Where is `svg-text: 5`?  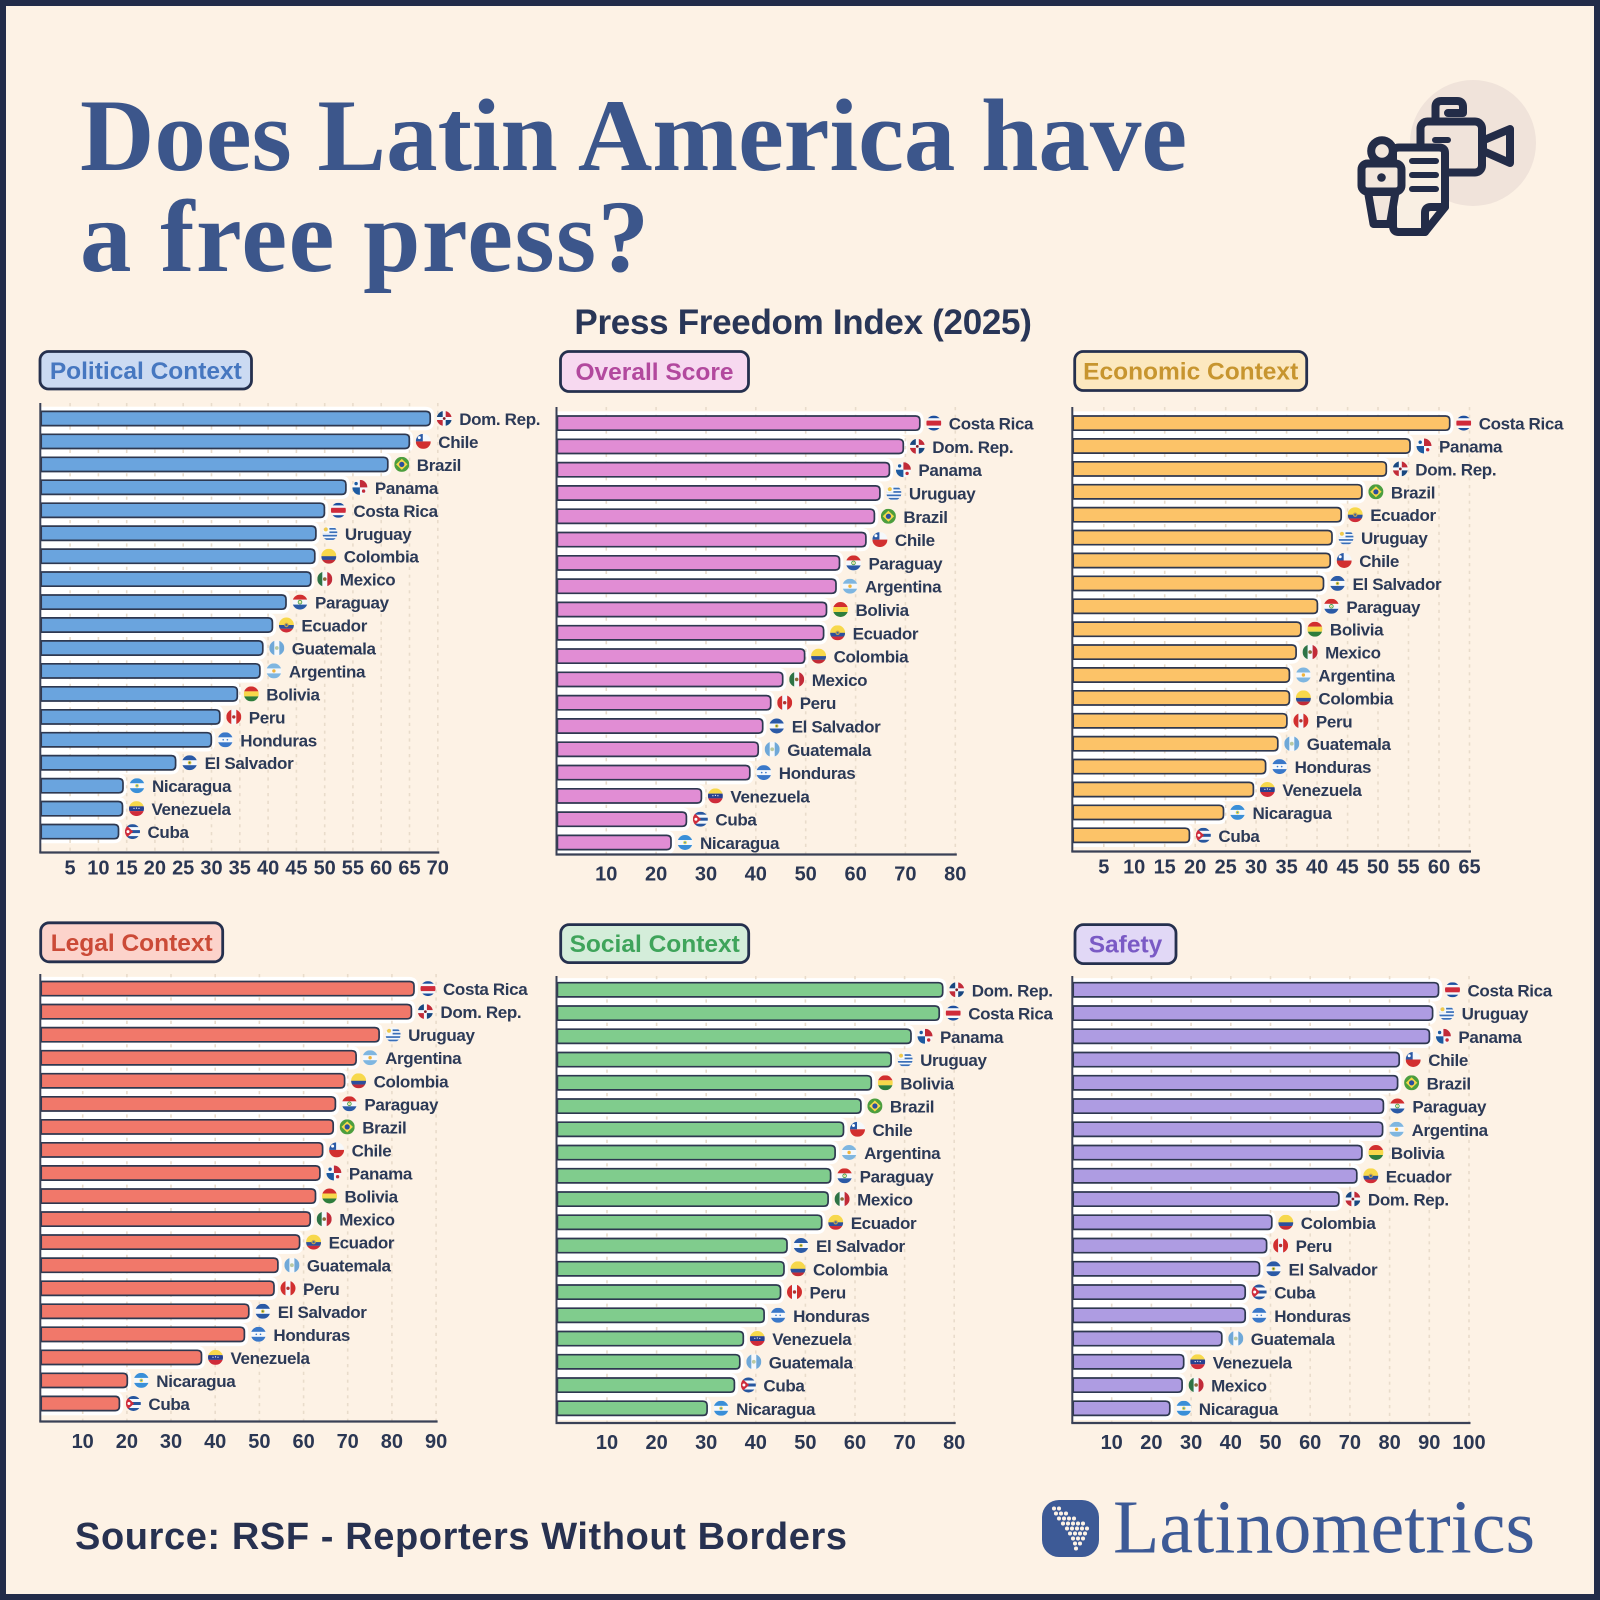 svg-text: 5 is located at coordinates (70, 869).